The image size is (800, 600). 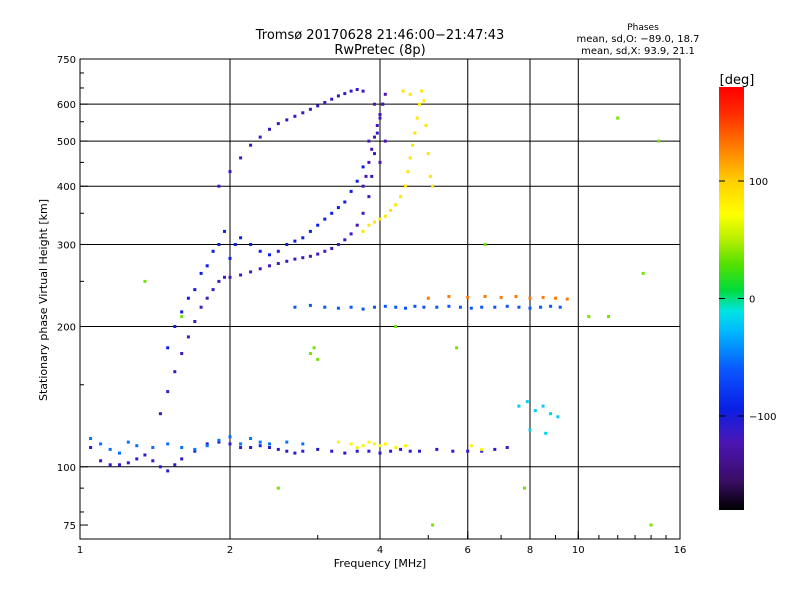 I want to click on x-tick-label: 1, so click(x=80, y=550).